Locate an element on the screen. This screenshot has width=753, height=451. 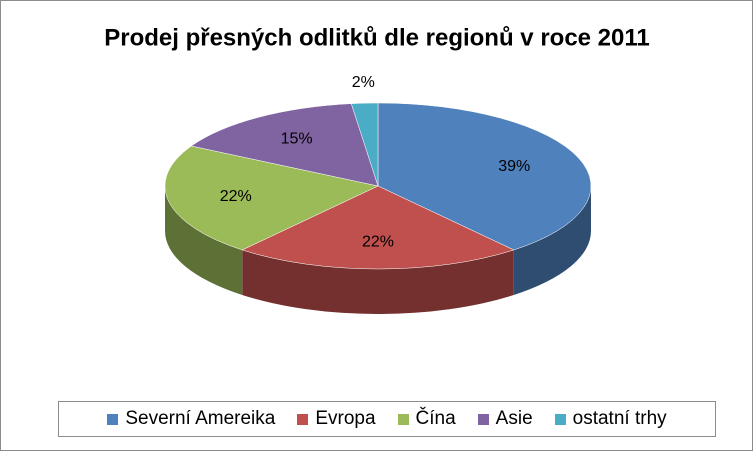
legend-item: Severní Amereika is located at coordinates (191, 419).